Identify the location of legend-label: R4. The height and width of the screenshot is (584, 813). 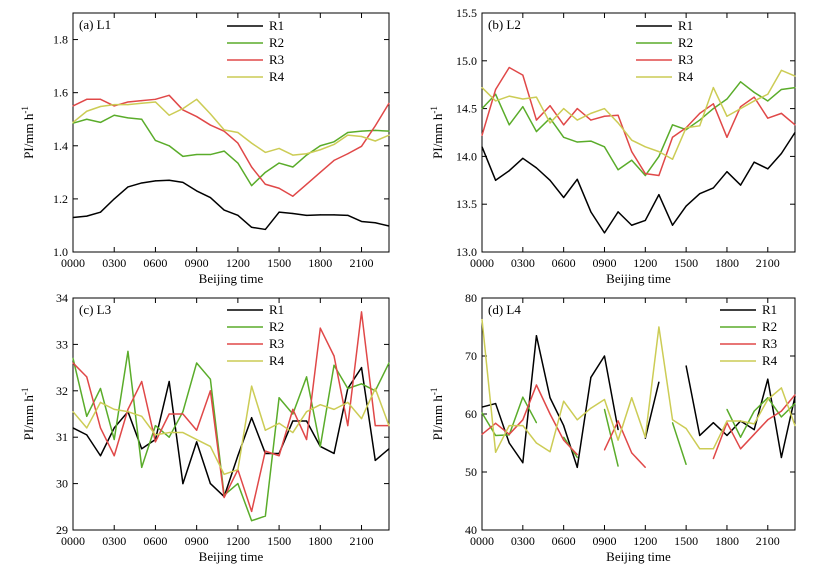
(277, 360).